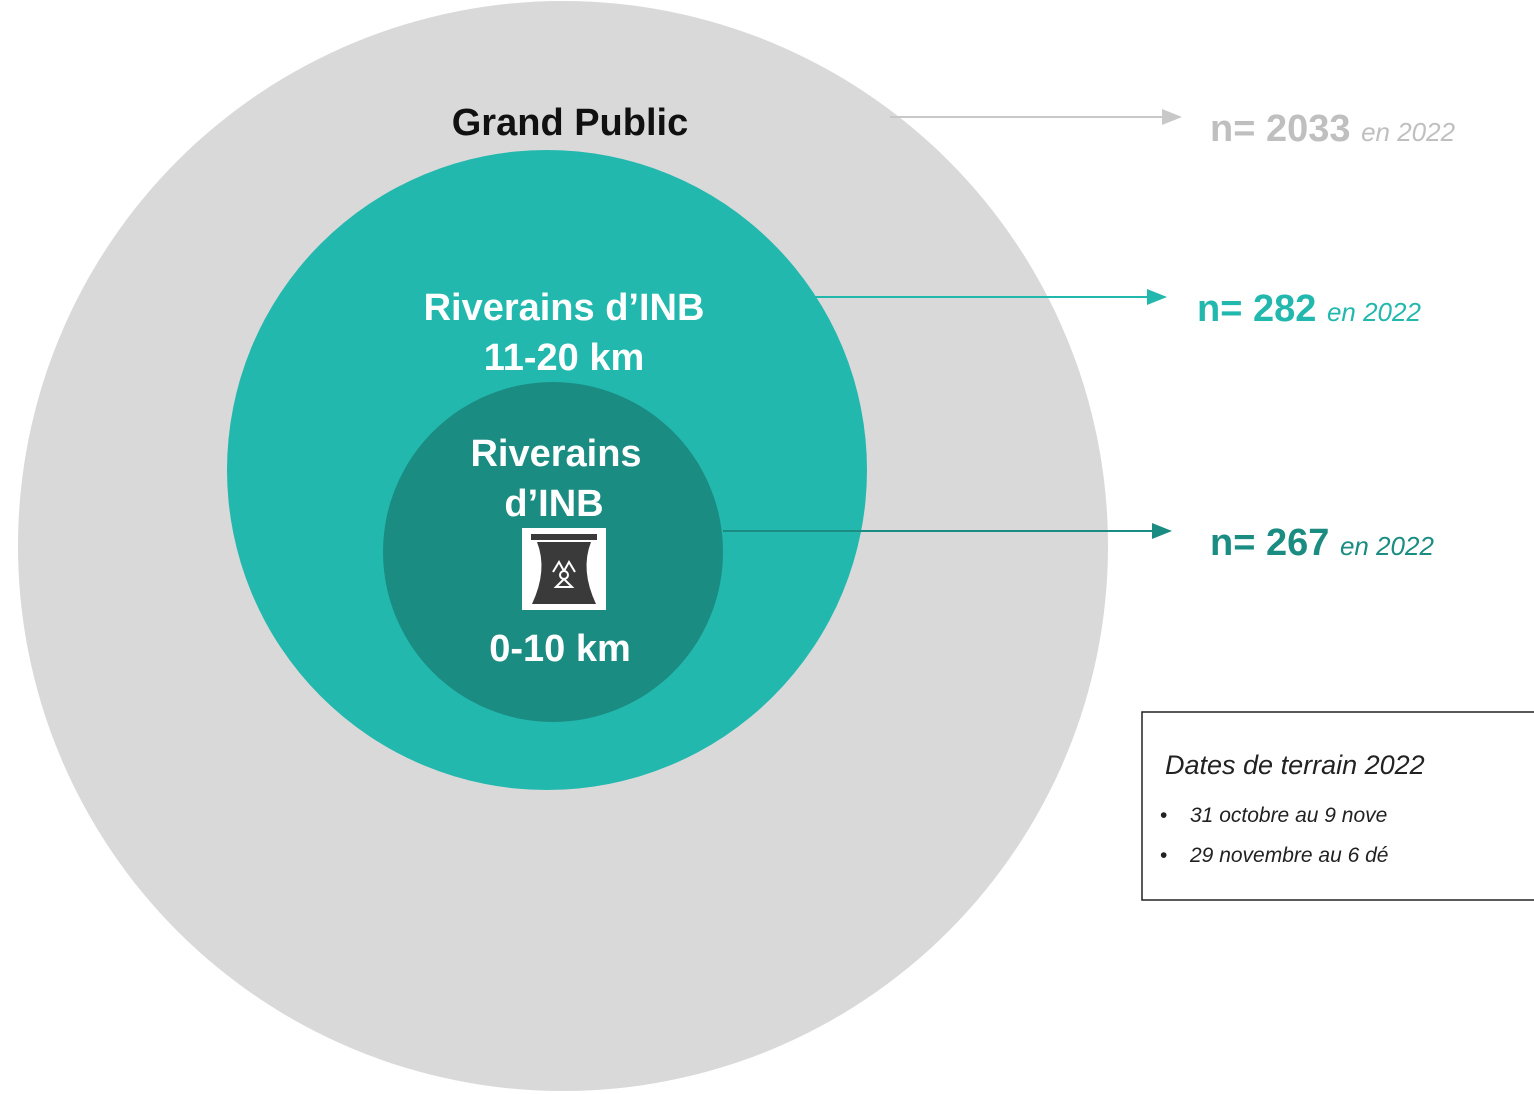 Image resolution: width=1534 pixels, height=1094 pixels. Describe the element at coordinates (1288, 855) in the screenshot. I see `note-item: 29 novembre au 6 dé` at that location.